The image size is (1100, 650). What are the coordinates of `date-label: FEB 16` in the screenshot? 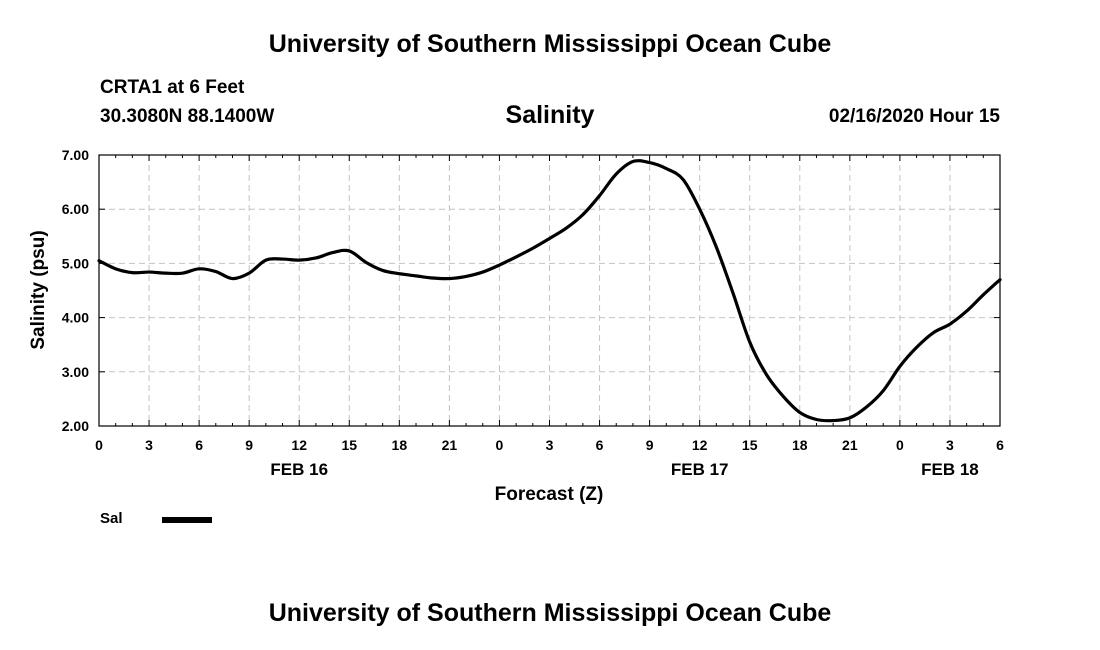 It's located at (299, 469).